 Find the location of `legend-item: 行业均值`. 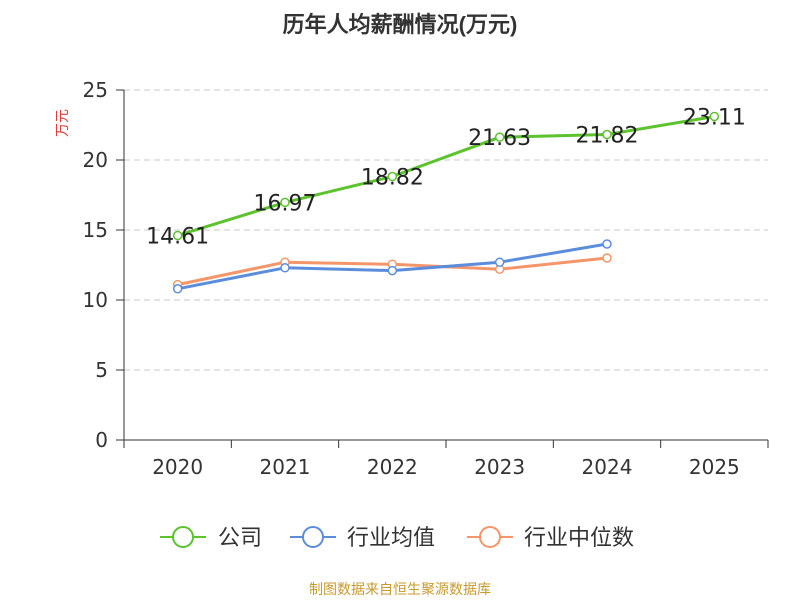

legend-item: 行业均值 is located at coordinates (362, 538).